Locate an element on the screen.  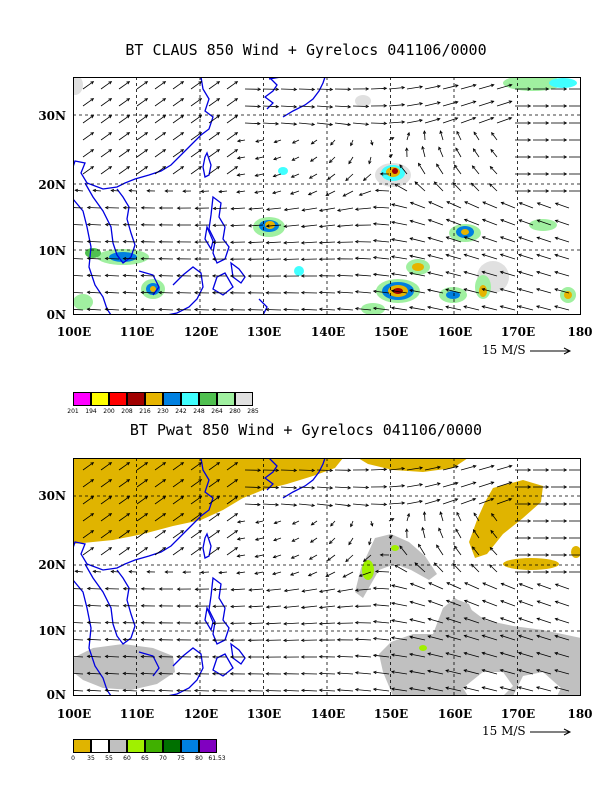
legend-swatch is located at coordinates (82, 399).